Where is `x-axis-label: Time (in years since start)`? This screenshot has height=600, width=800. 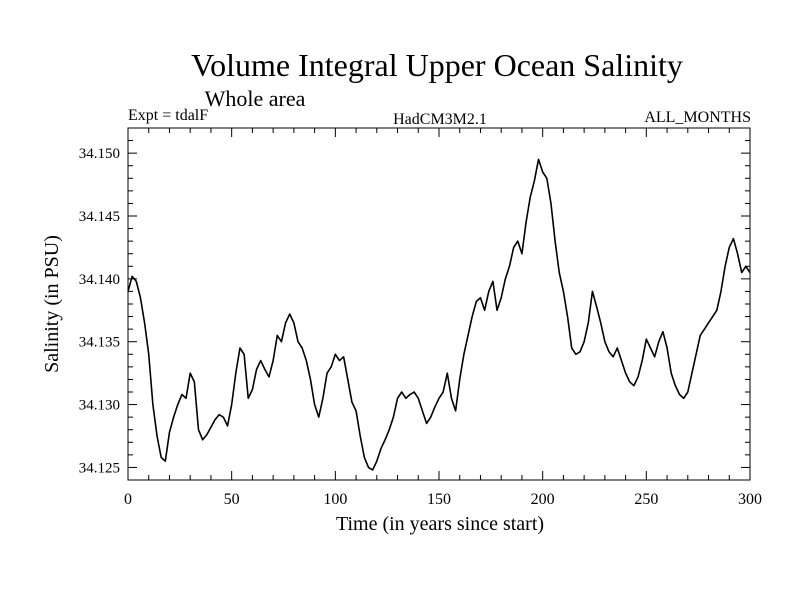
x-axis-label: Time (in years since start) is located at coordinates (440, 524).